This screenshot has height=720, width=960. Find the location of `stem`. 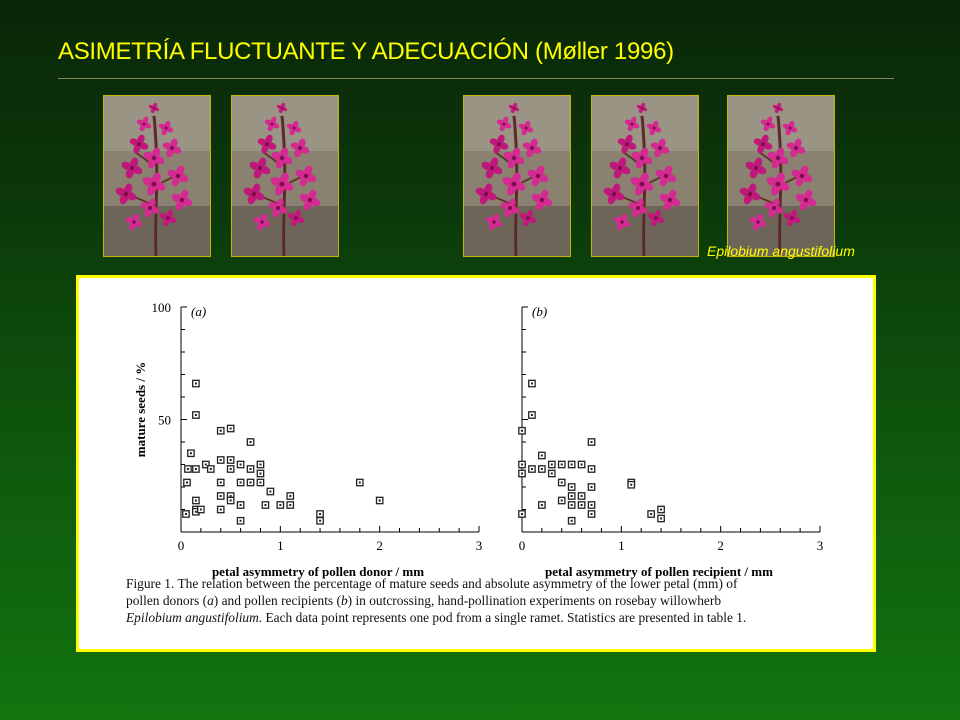

stem is located at coordinates (155, 185).